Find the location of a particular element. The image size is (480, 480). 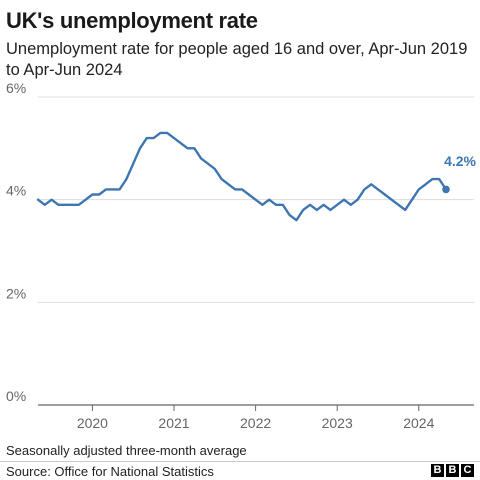

y-tick-label: 0% is located at coordinates (16, 396).